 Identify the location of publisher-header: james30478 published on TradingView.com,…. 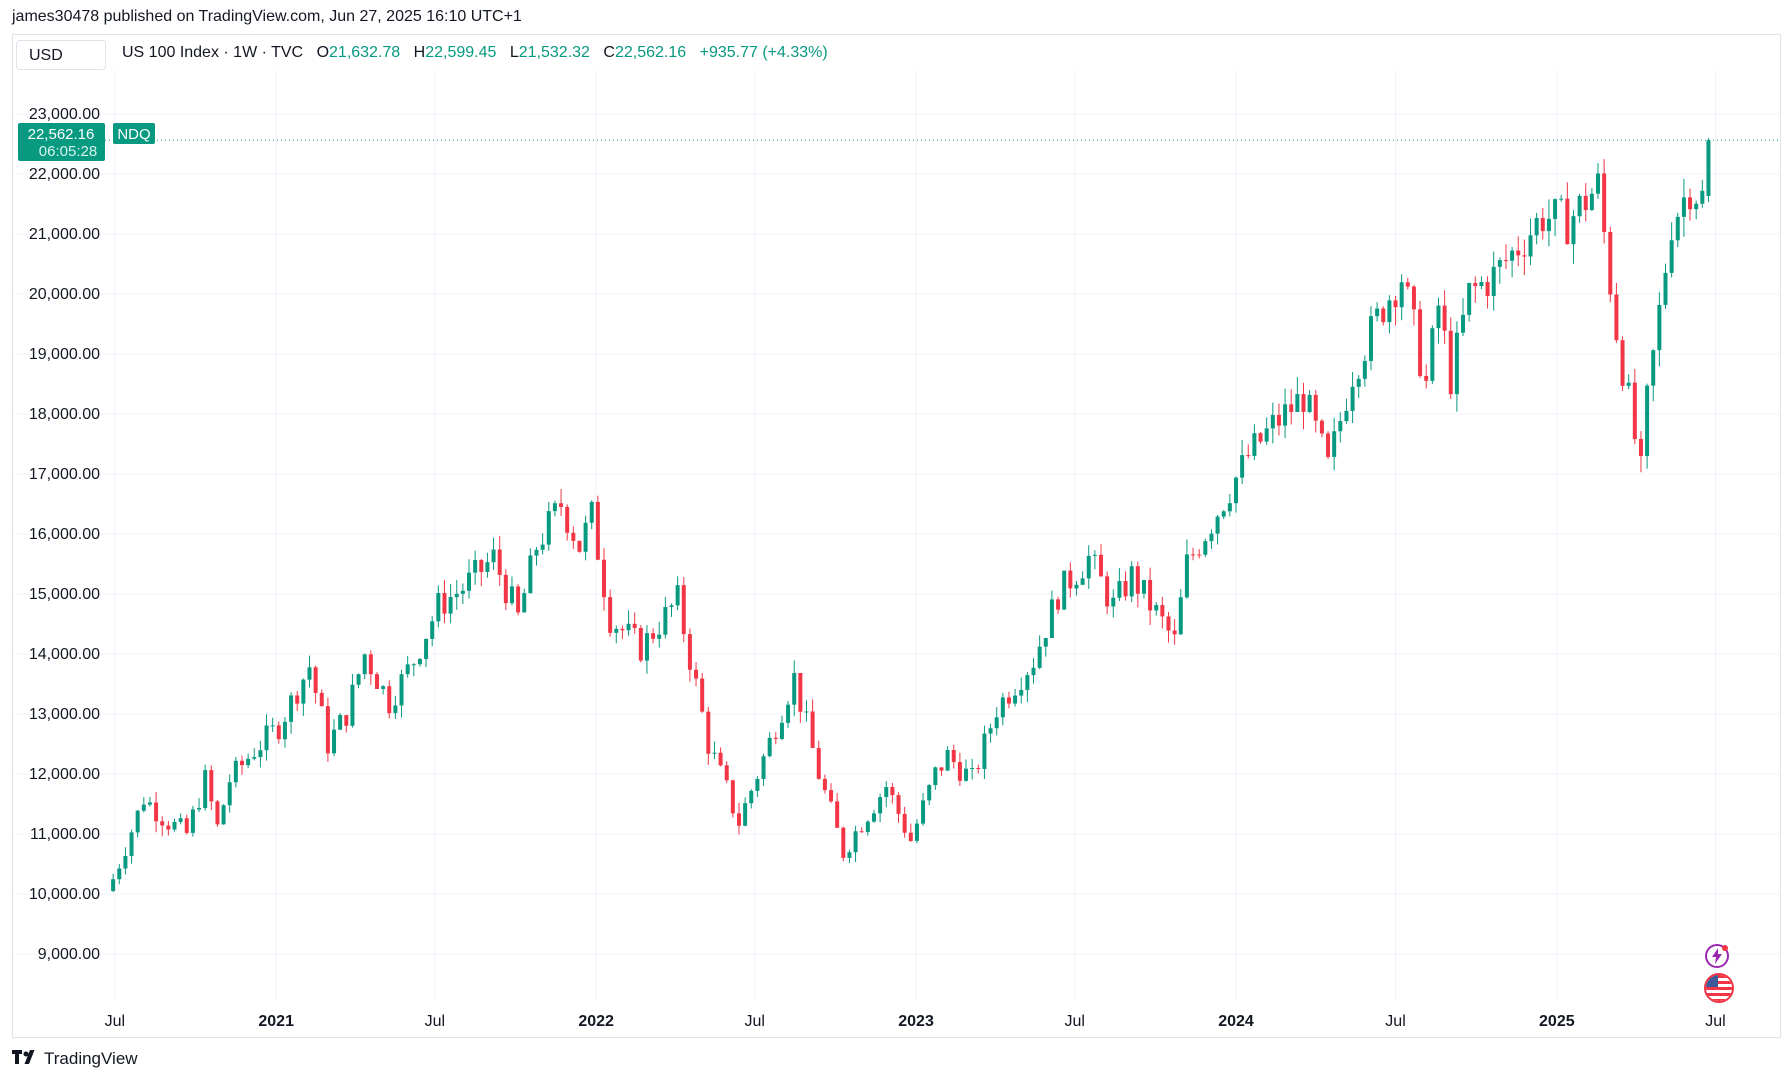
(267, 16).